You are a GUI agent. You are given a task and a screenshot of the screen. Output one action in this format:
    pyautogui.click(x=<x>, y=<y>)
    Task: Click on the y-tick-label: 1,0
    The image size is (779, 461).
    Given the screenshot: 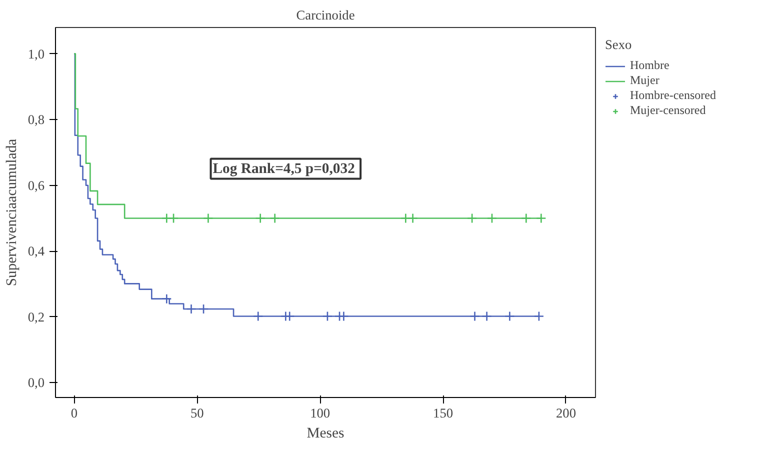 What is the action you would take?
    pyautogui.click(x=36, y=54)
    